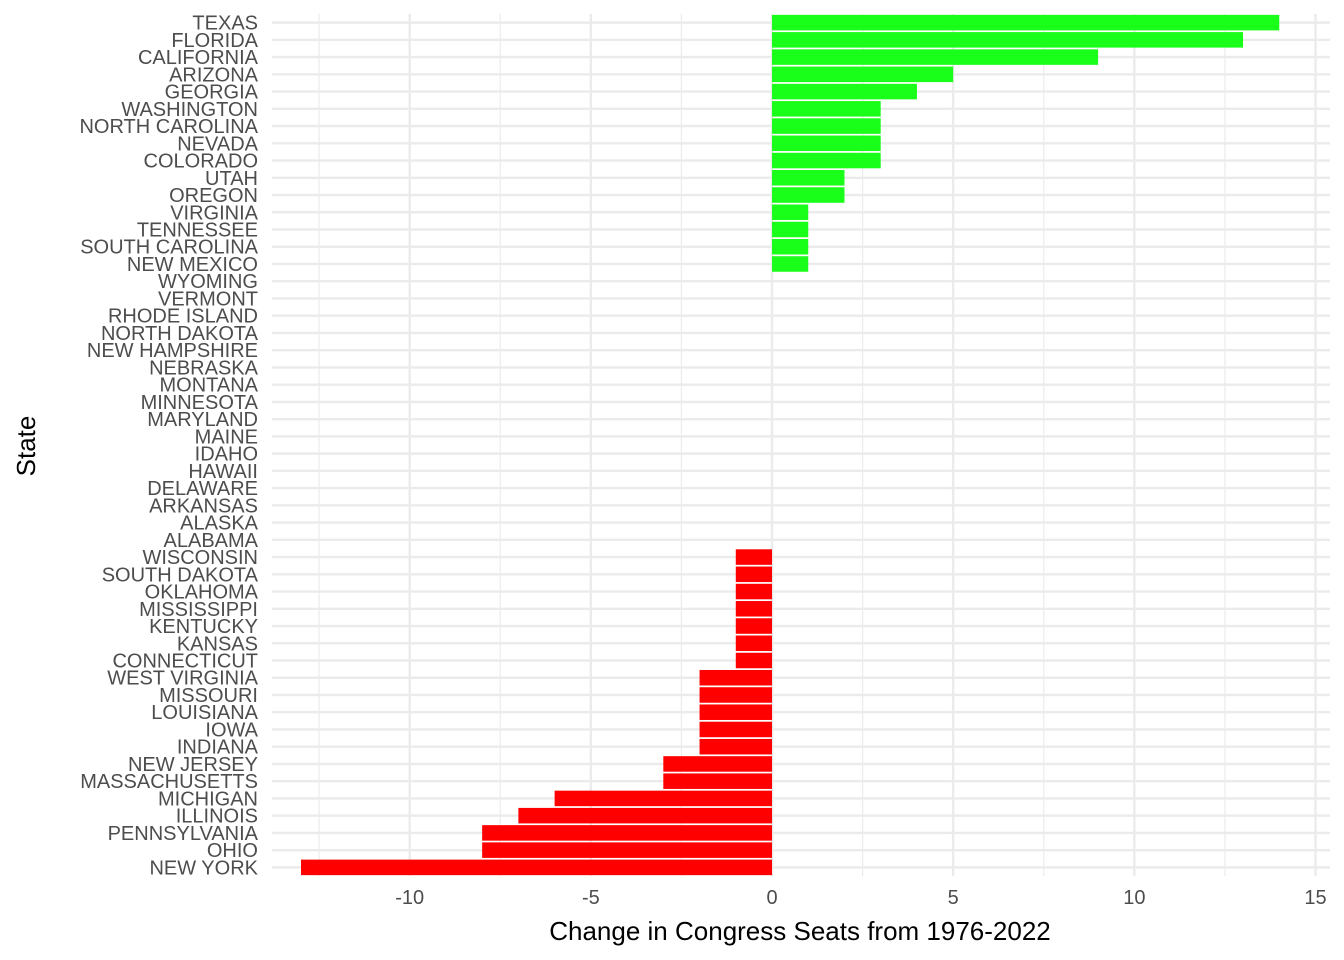  What do you see at coordinates (208, 386) in the screenshot?
I see `y-tick-label: MONTANA` at bounding box center [208, 386].